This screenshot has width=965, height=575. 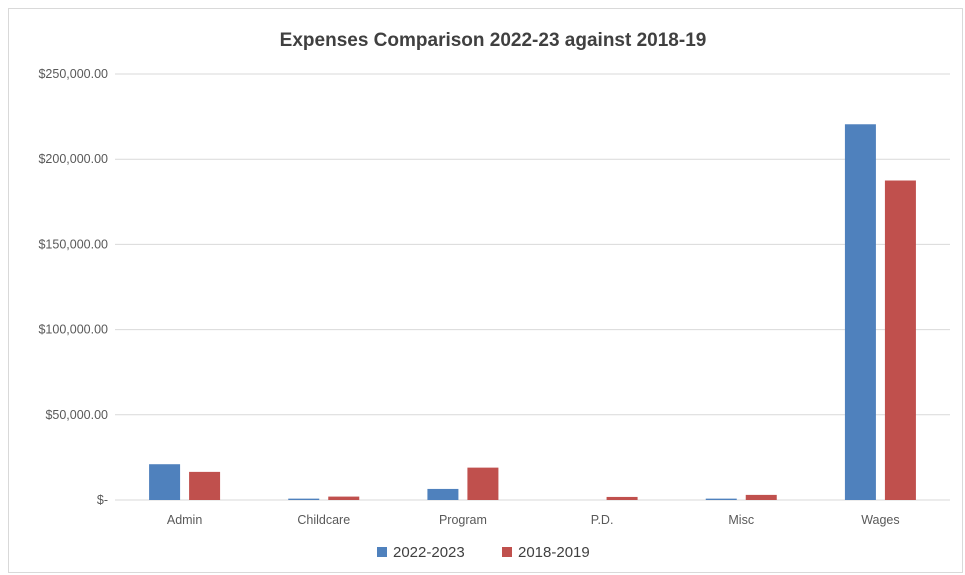 What do you see at coordinates (73, 159) in the screenshot?
I see `y-tick-label: $200,000.00` at bounding box center [73, 159].